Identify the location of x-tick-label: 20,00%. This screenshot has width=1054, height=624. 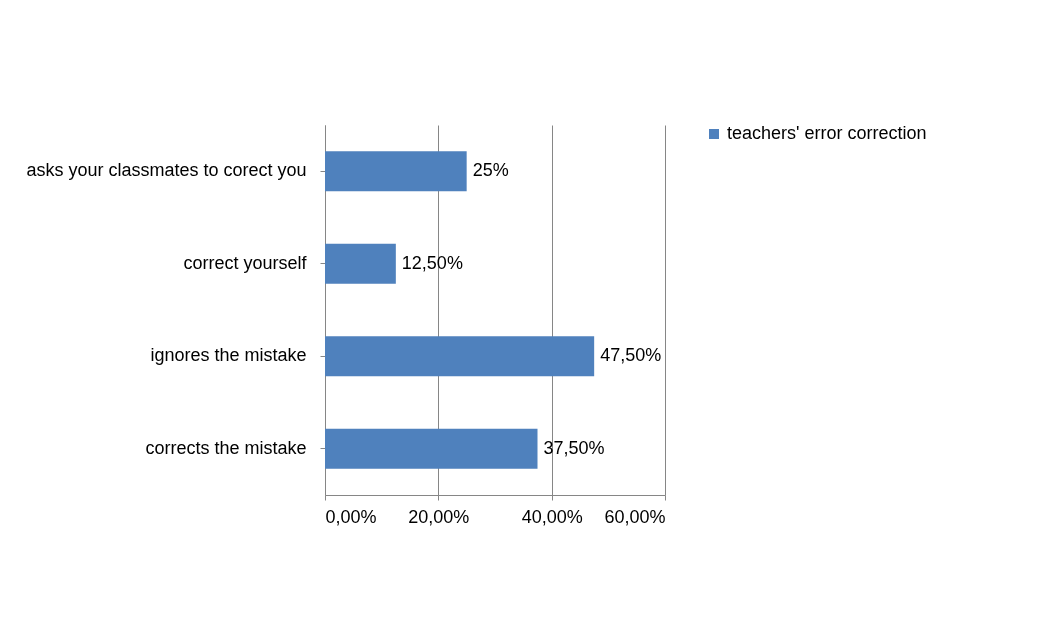
(439, 516).